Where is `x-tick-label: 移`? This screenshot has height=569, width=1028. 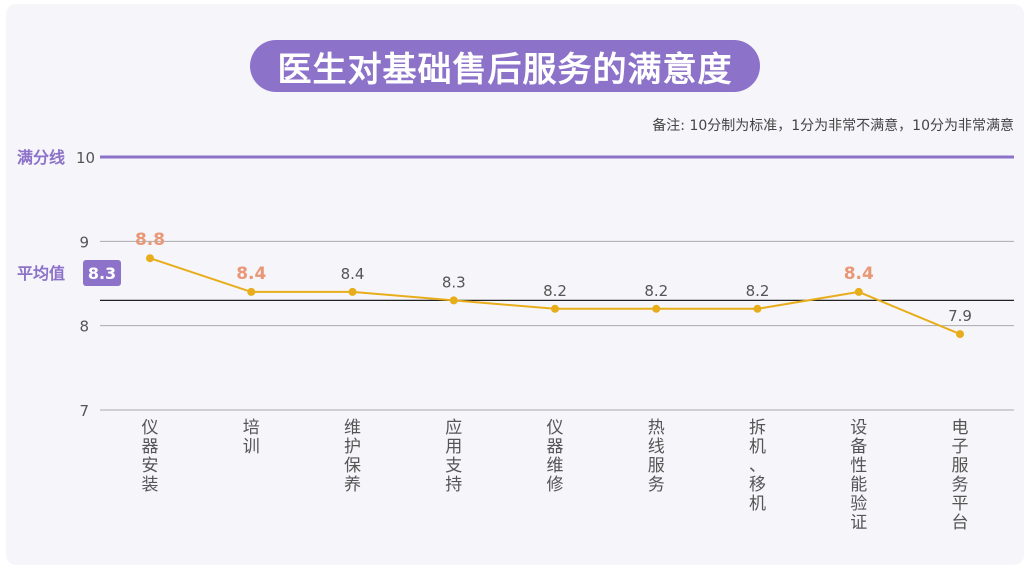 x-tick-label: 移 is located at coordinates (757, 485).